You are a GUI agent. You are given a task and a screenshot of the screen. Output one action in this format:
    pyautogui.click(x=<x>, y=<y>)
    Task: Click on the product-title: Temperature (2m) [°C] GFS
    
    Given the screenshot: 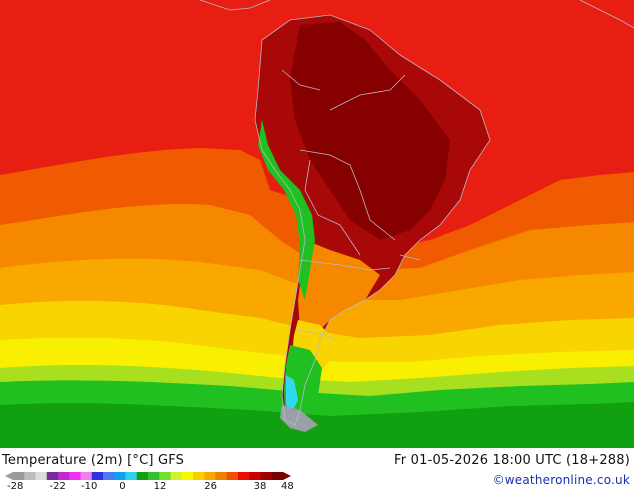 What is the action you would take?
    pyautogui.click(x=93, y=460)
    